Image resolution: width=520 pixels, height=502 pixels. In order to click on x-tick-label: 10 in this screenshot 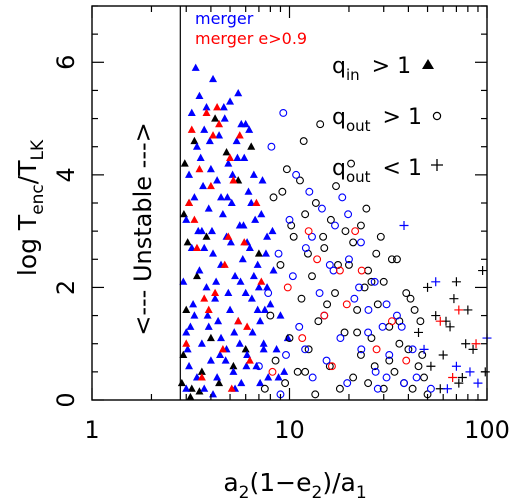, I will do `click(289, 430)`.